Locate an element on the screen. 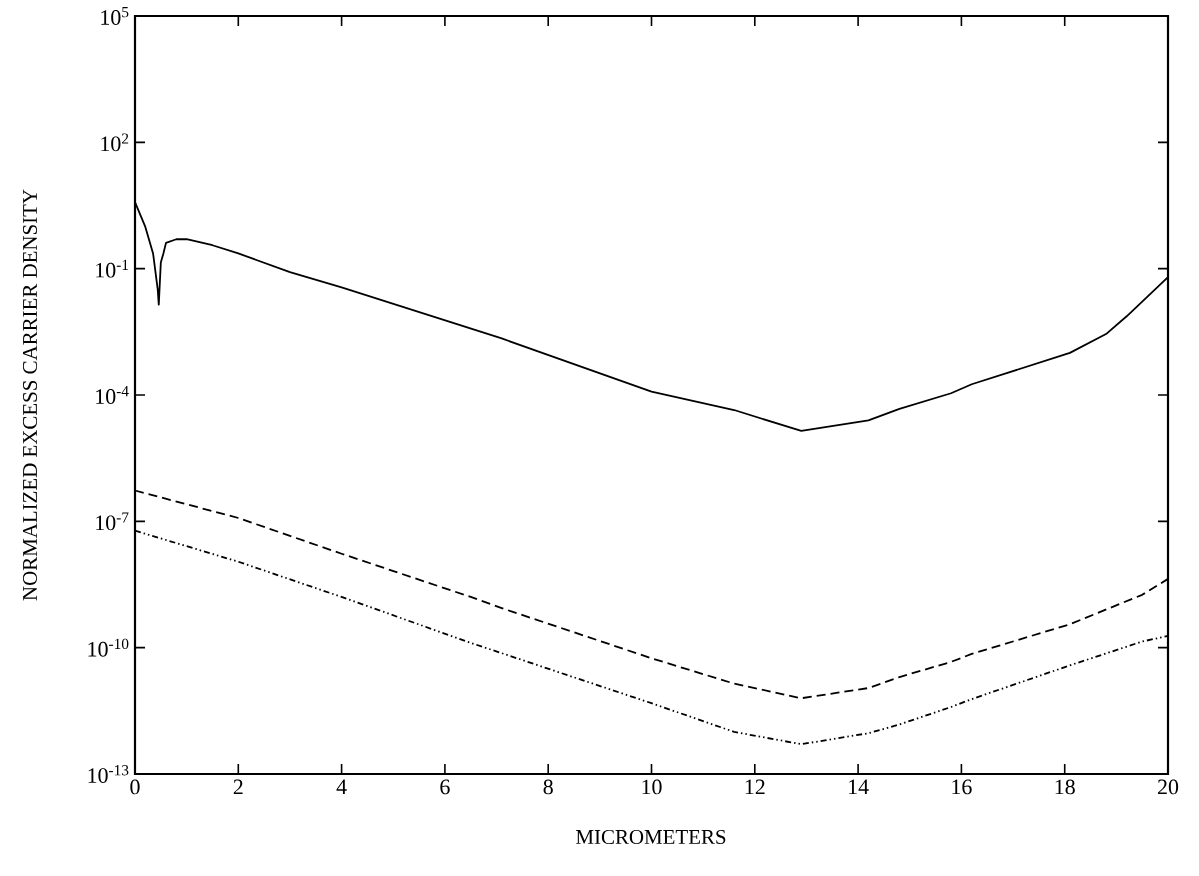 This screenshot has width=1199, height=876. y-axis-title: NORMALIZED EXCESS CARRIER DENSITY is located at coordinates (30, 395).